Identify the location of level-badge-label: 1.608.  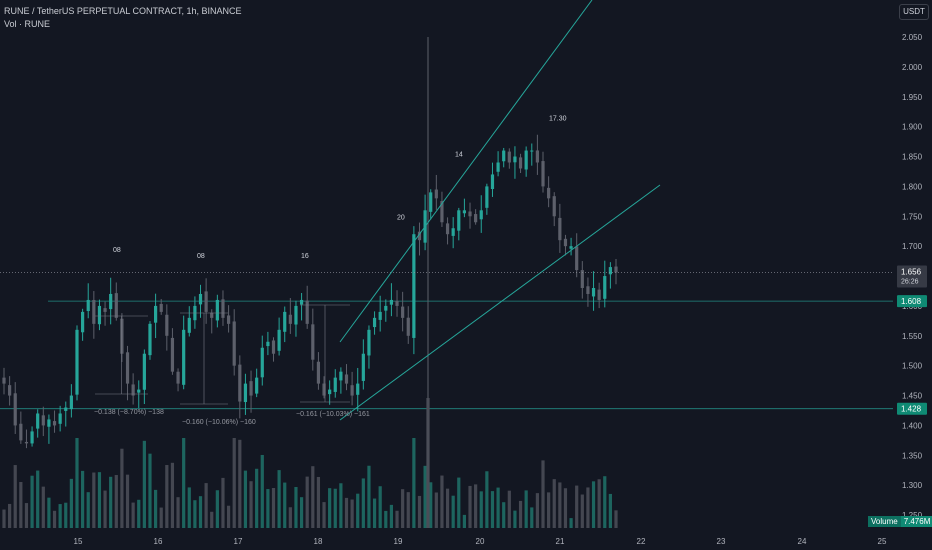
(911, 301).